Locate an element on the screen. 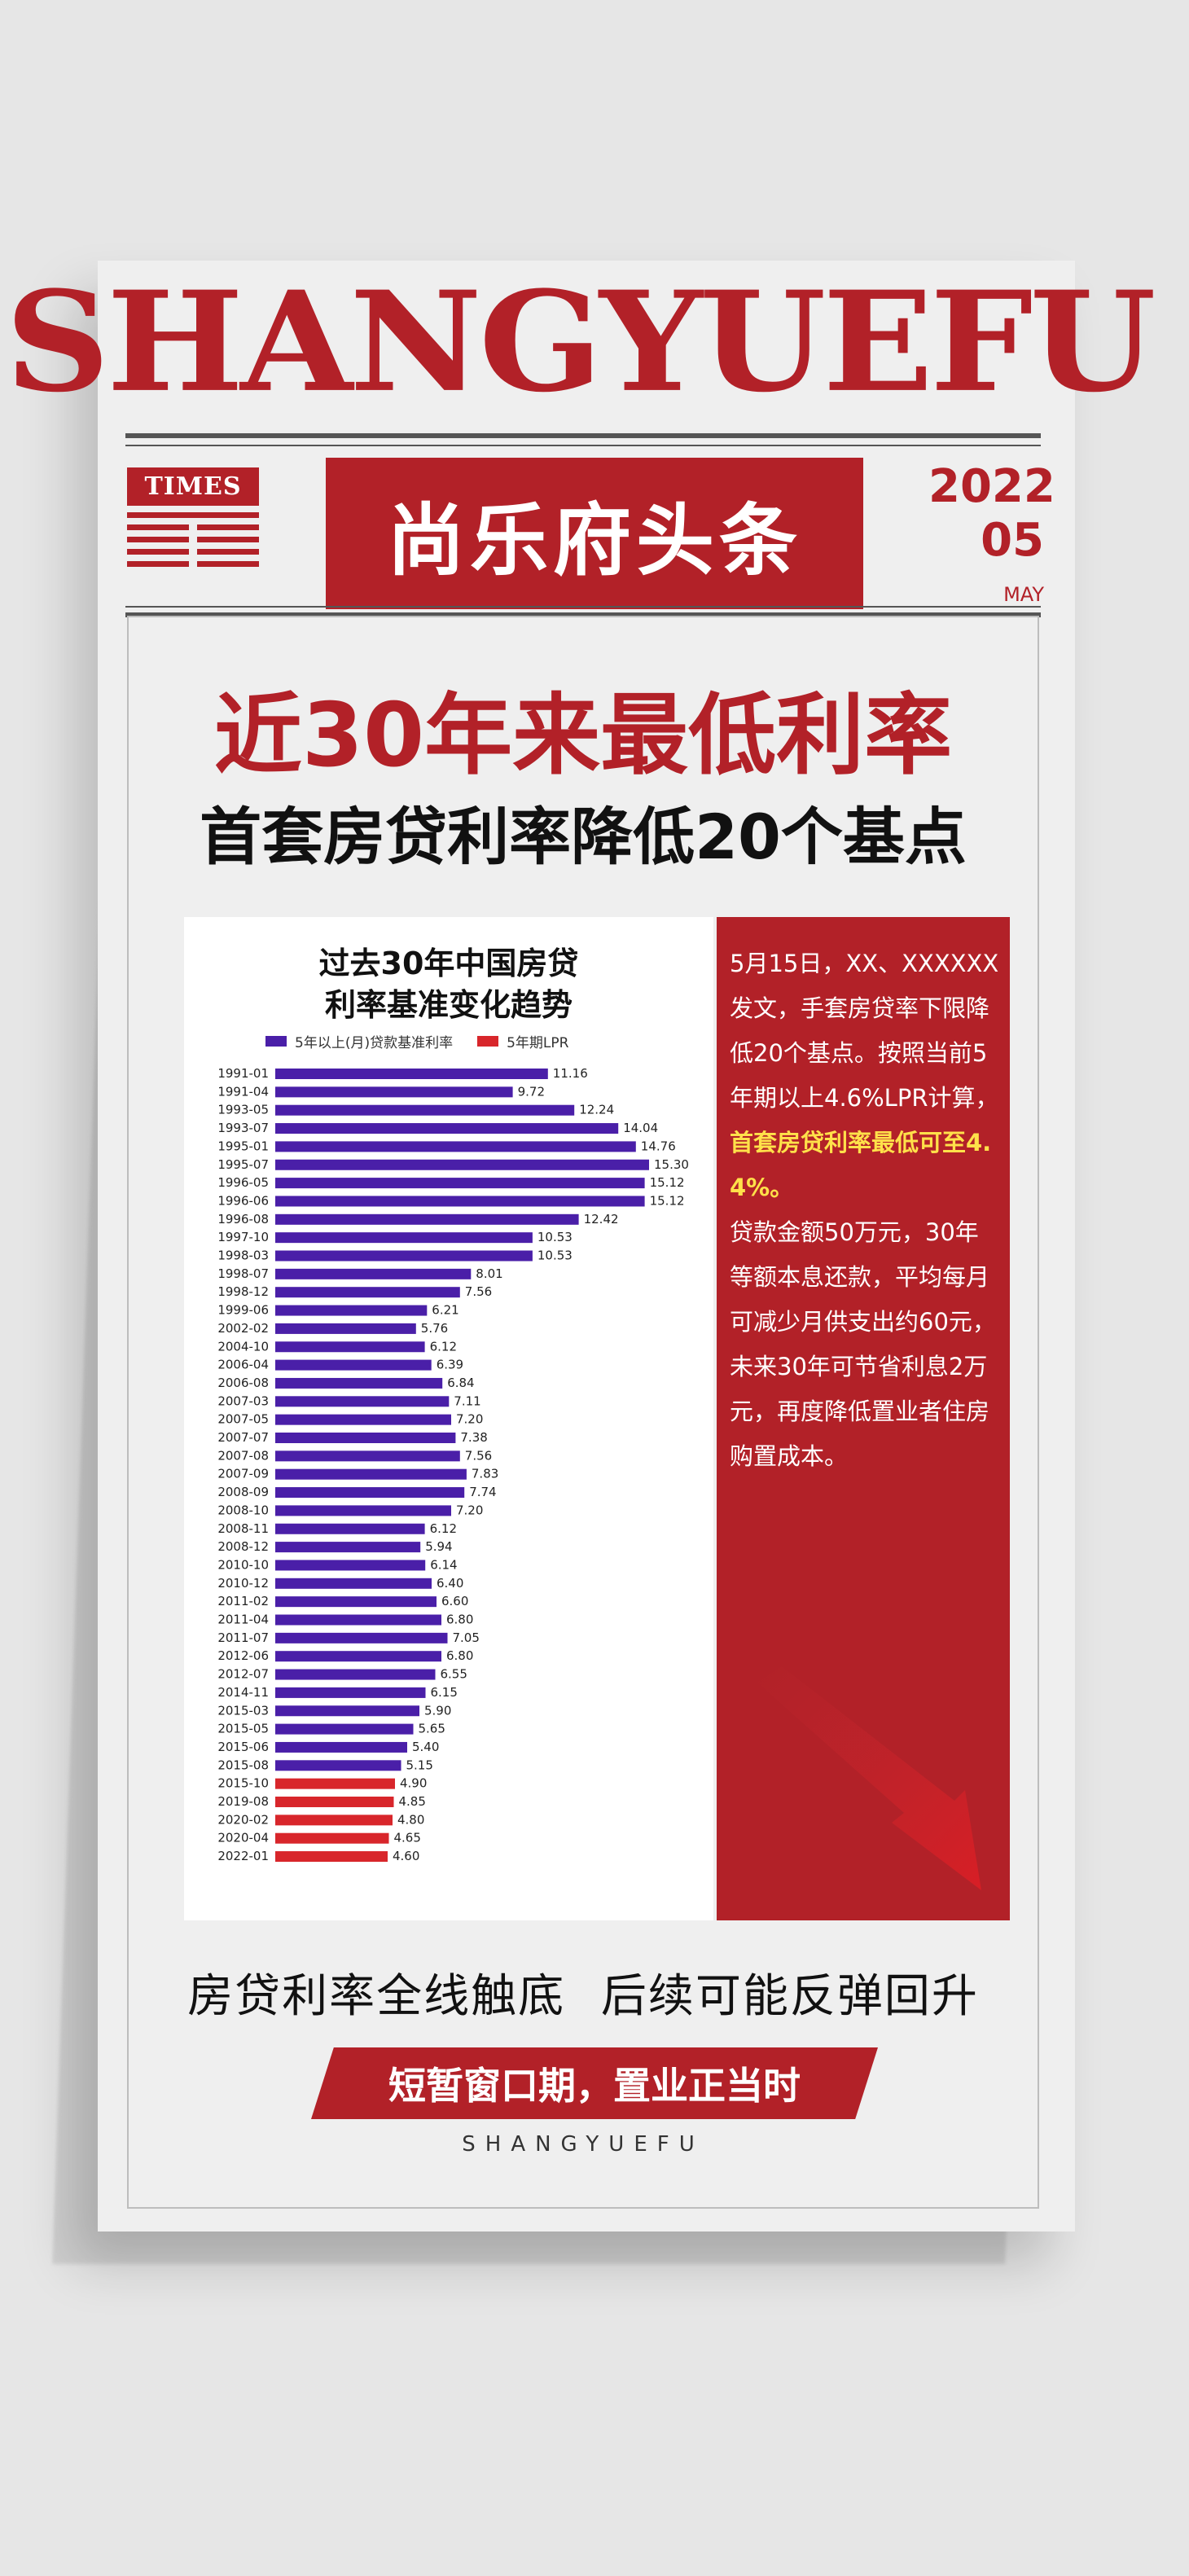  value-label: 4.90 is located at coordinates (413, 1783).